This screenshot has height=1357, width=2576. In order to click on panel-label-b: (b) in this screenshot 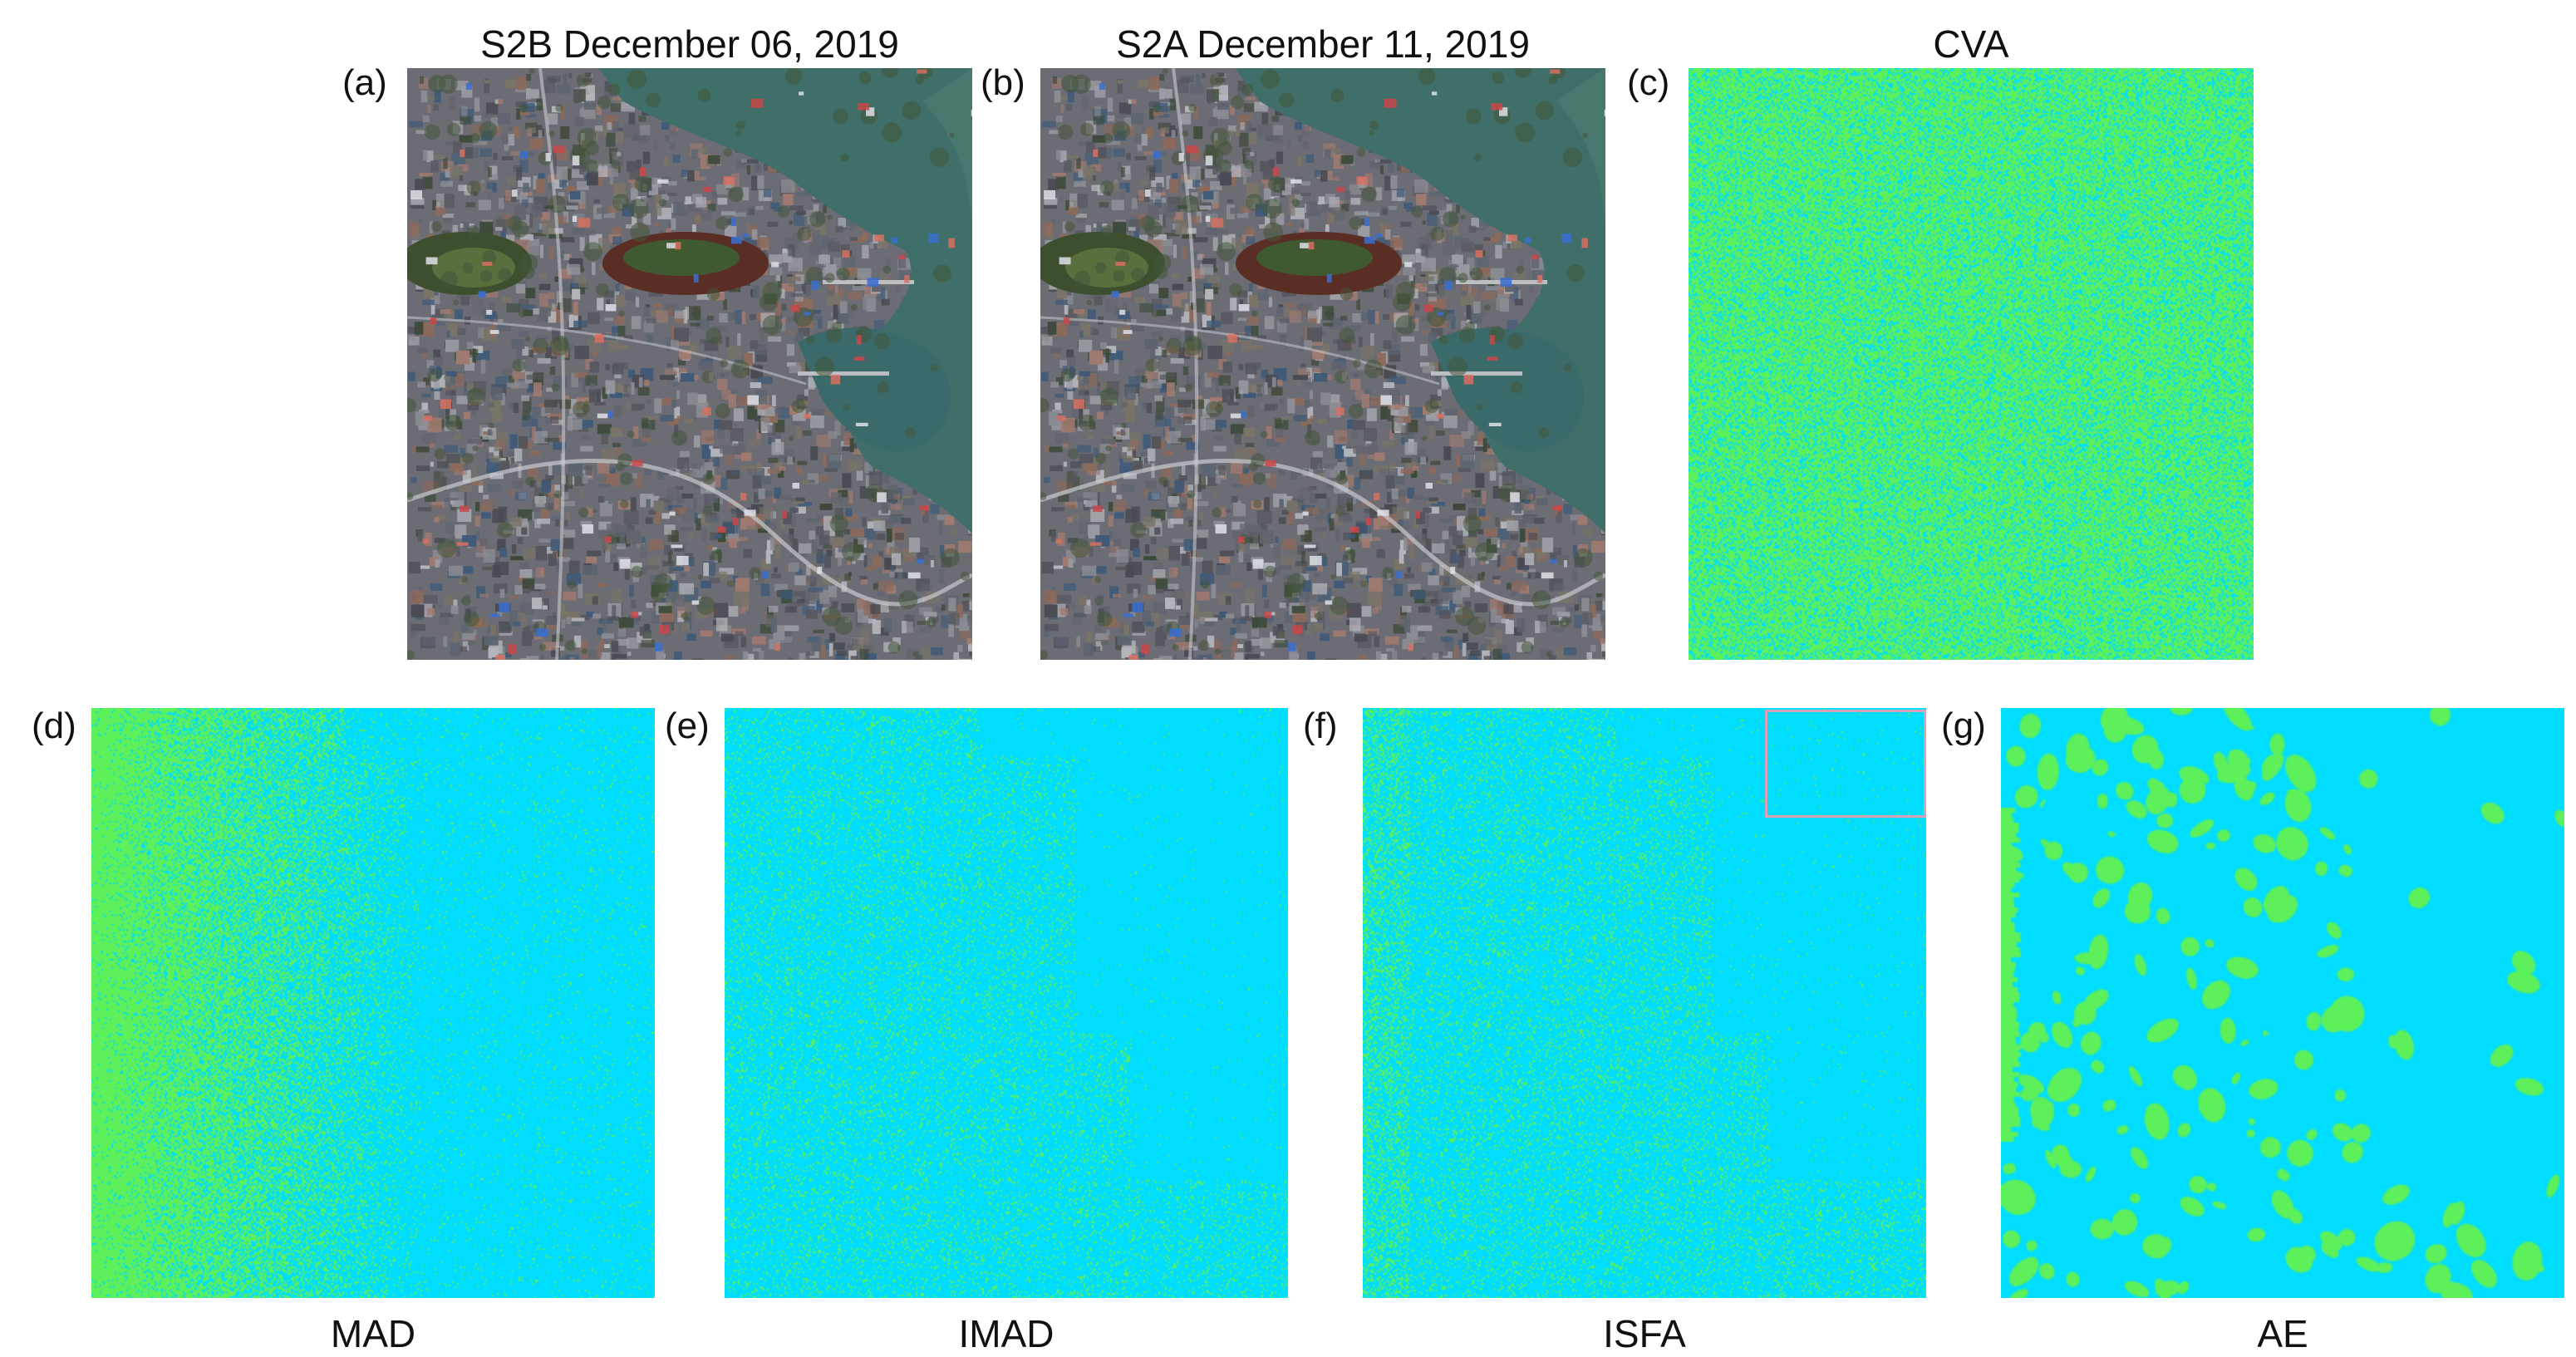, I will do `click(1003, 82)`.